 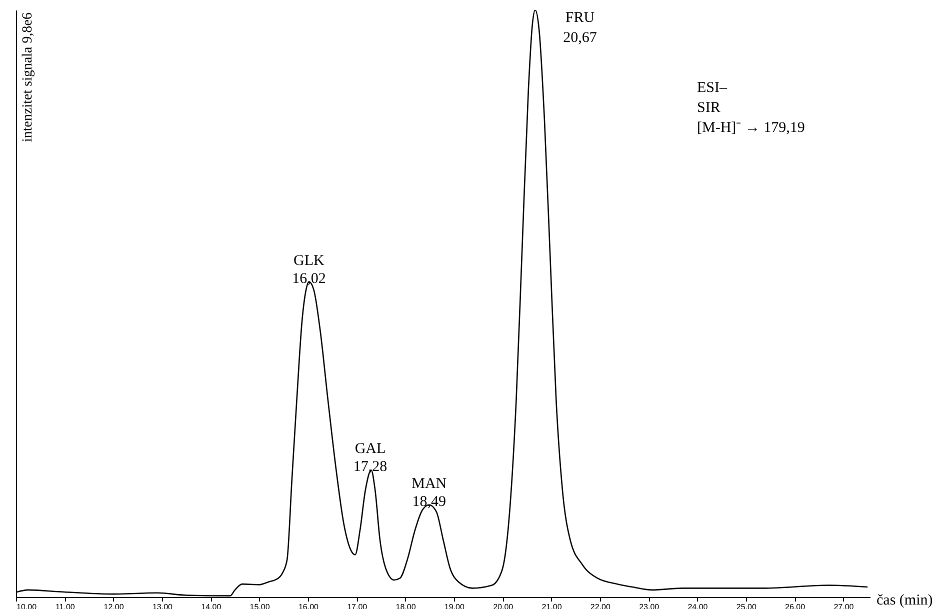 I want to click on annotation: ESI– SIR [M-H]⁻ → 179,19, so click(x=751, y=108).